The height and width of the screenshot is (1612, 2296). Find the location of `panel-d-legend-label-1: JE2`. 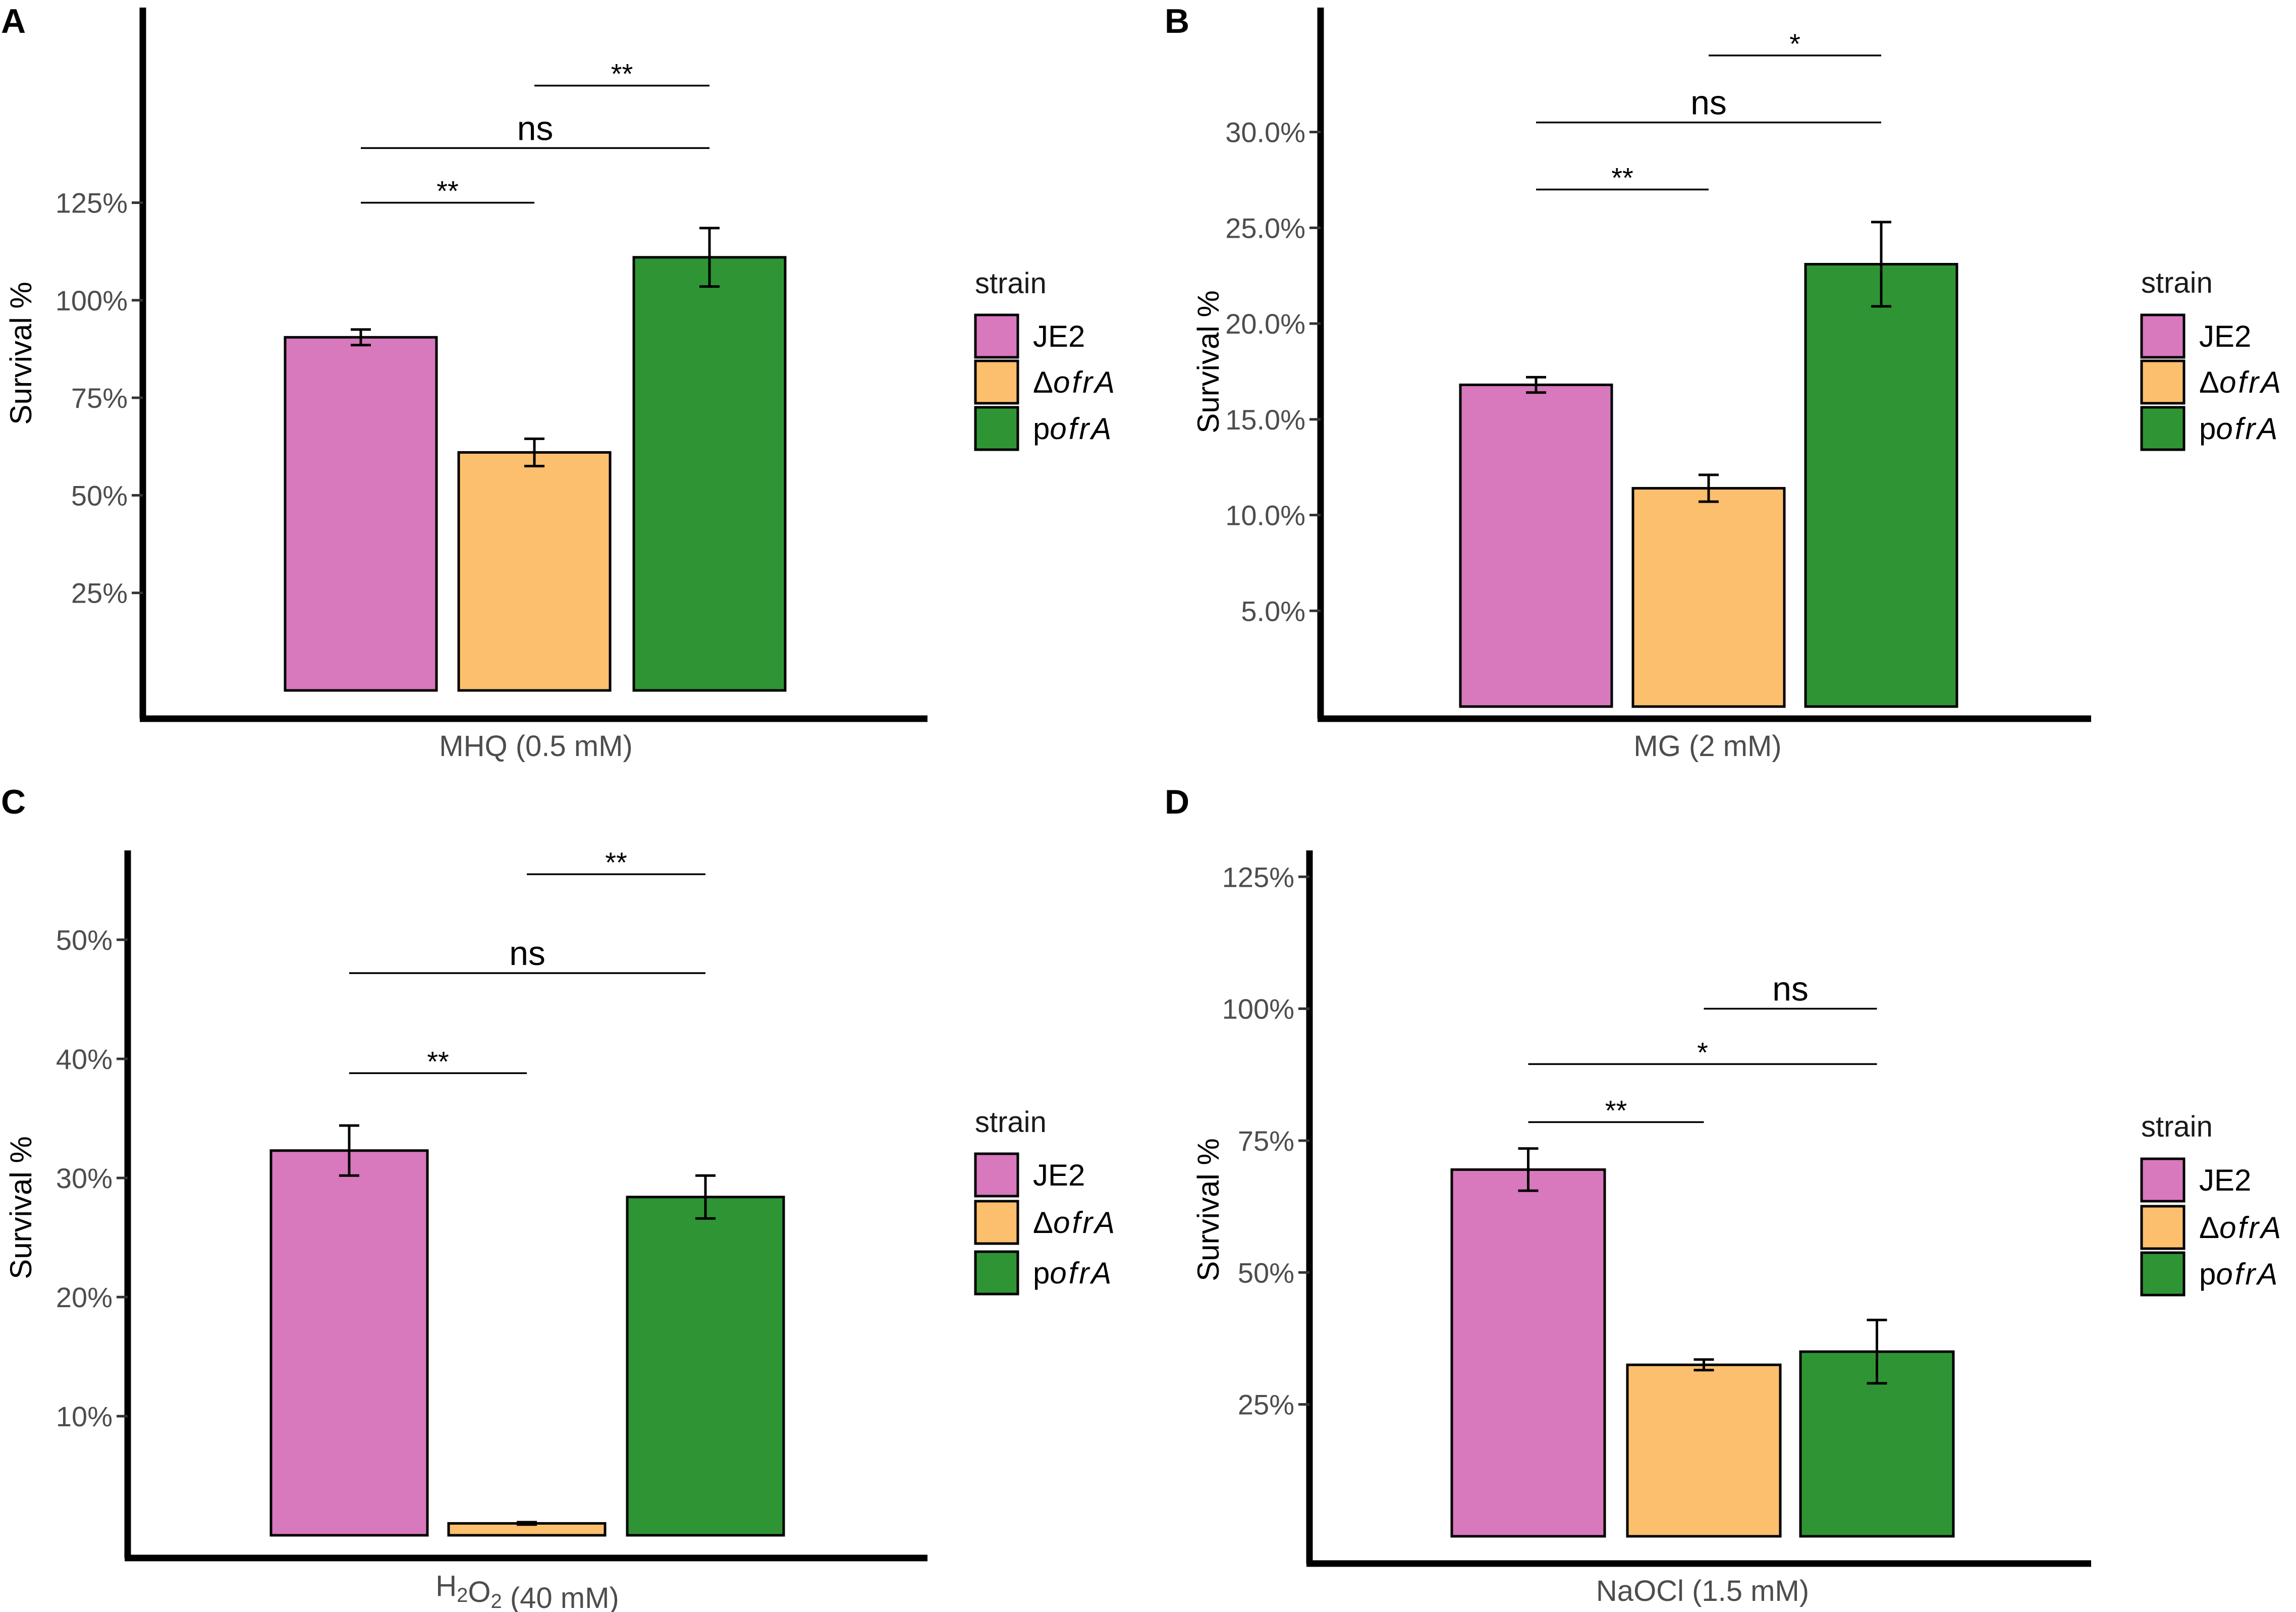

panel-d-legend-label-1: JE2 is located at coordinates (2225, 1180).